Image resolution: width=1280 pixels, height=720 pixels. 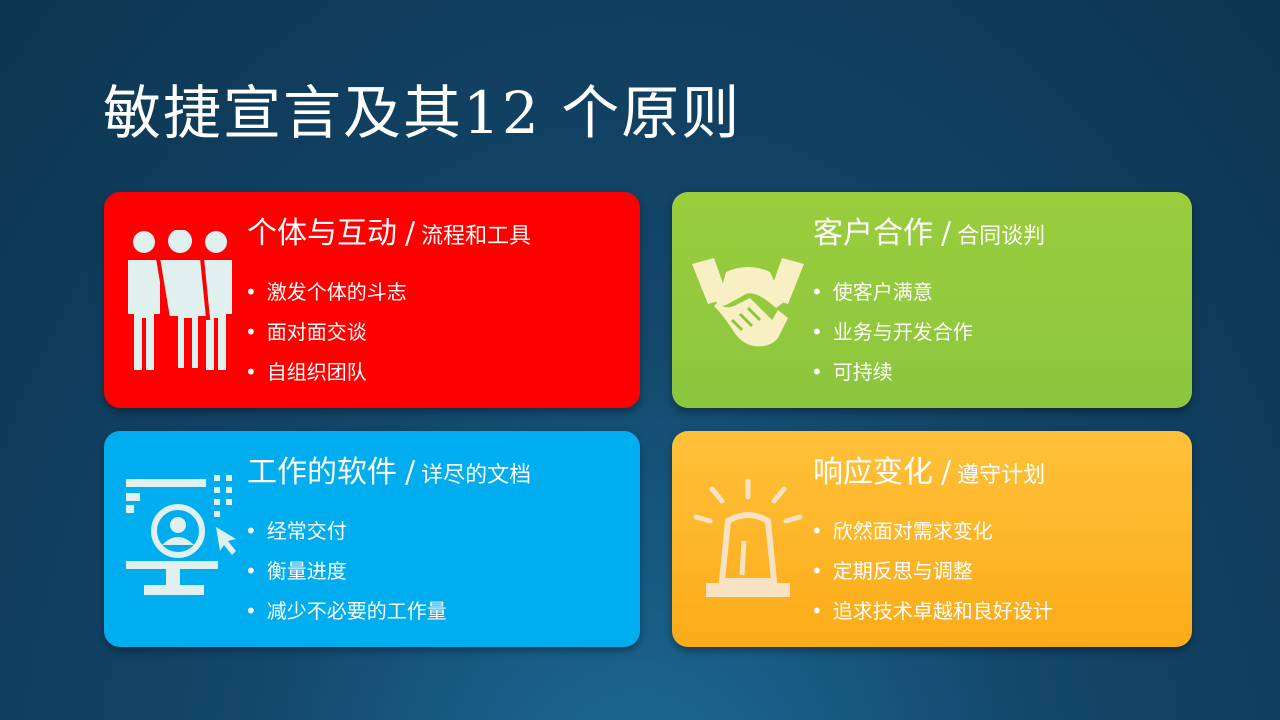 I want to click on list-item: 经常交付, so click(x=346, y=531).